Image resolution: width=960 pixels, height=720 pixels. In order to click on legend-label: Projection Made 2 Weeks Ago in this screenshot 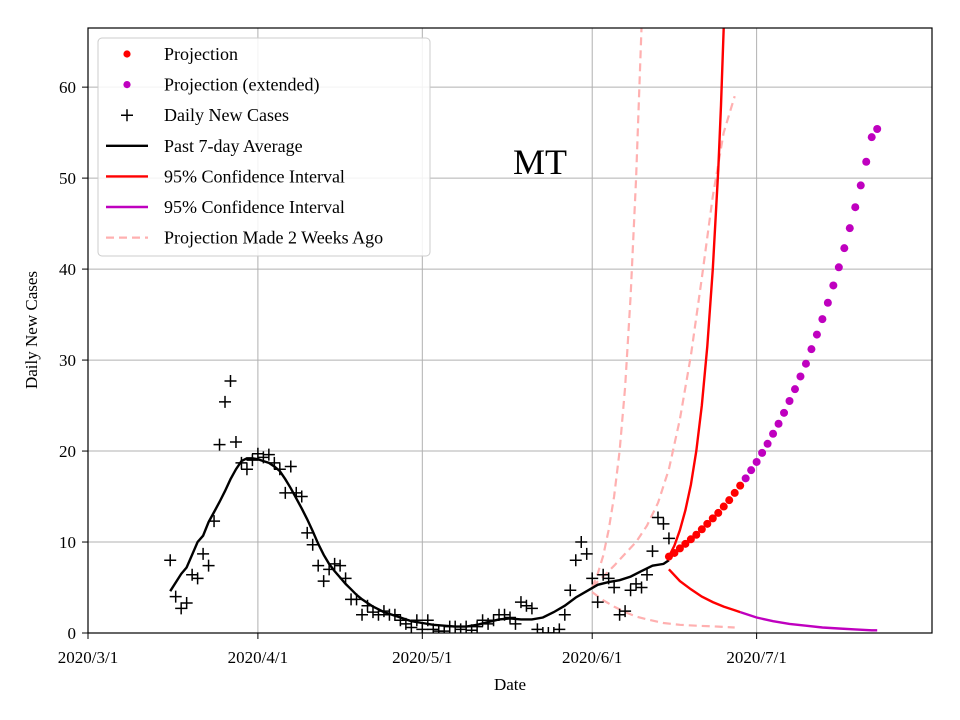, I will do `click(273, 238)`.